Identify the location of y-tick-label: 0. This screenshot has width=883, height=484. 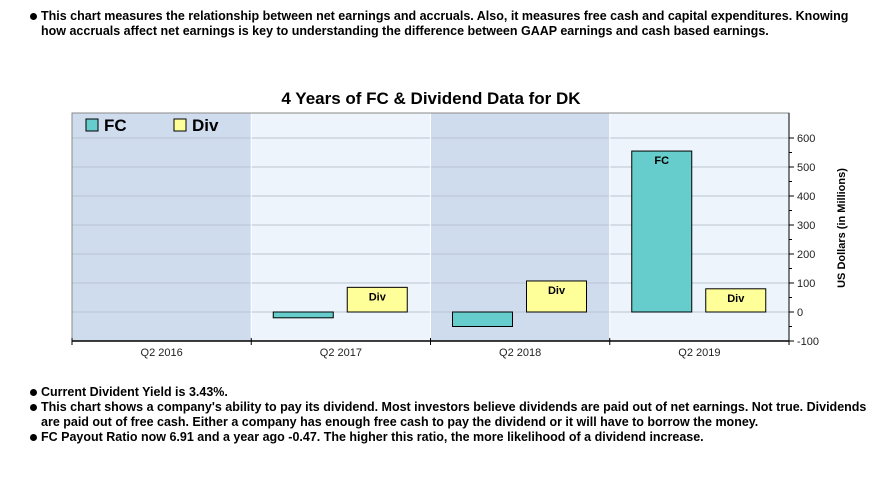
(800, 313).